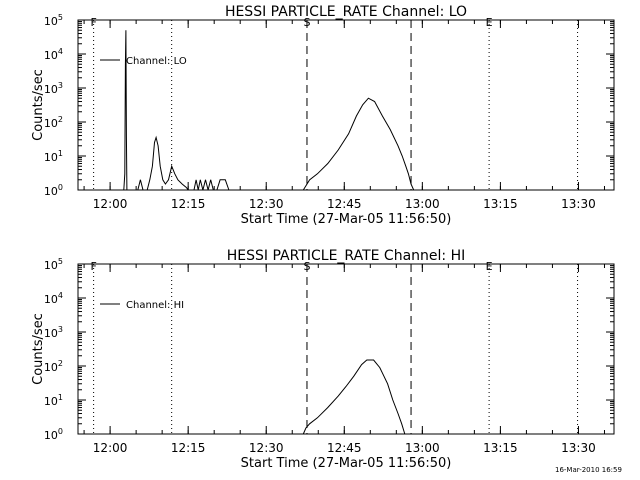 The width and height of the screenshot is (640, 480). Describe the element at coordinates (588, 470) in the screenshot. I see `timestamp-stamp: 16-Mar-2010 16:59` at that location.